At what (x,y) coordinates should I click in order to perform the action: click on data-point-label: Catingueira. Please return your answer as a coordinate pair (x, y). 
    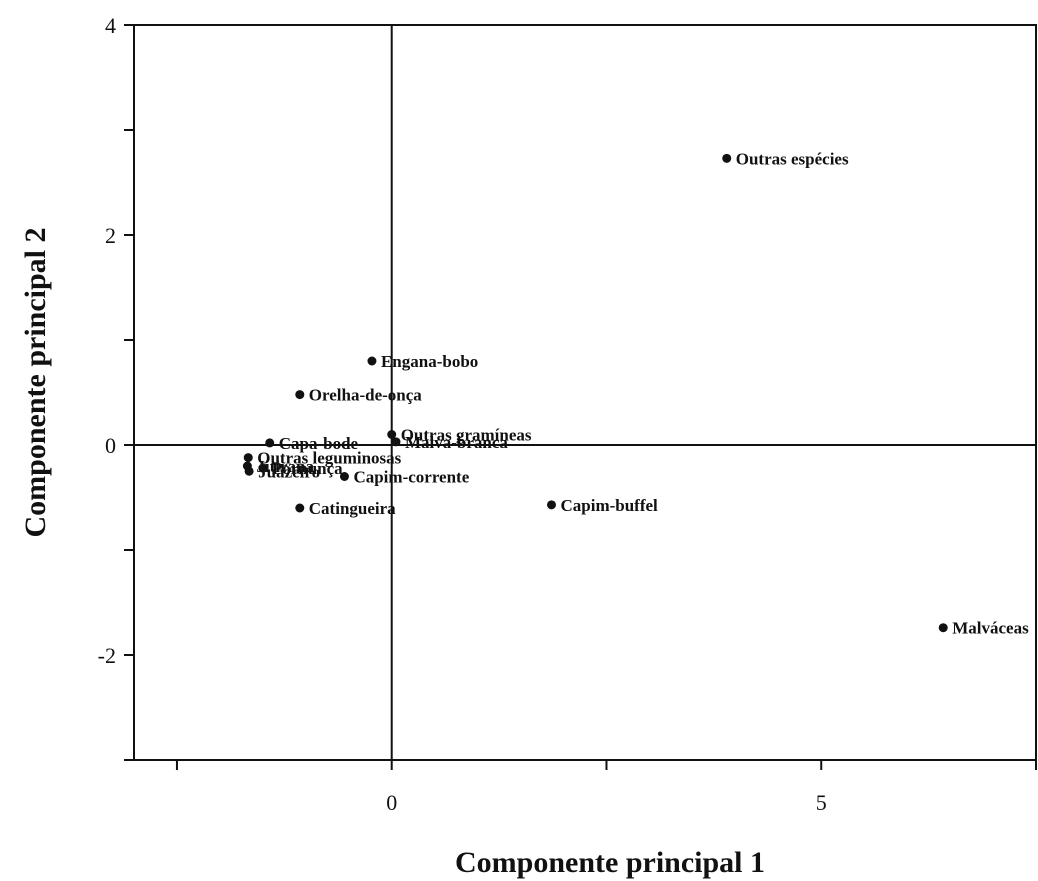
    Looking at the image, I should click on (352, 508).